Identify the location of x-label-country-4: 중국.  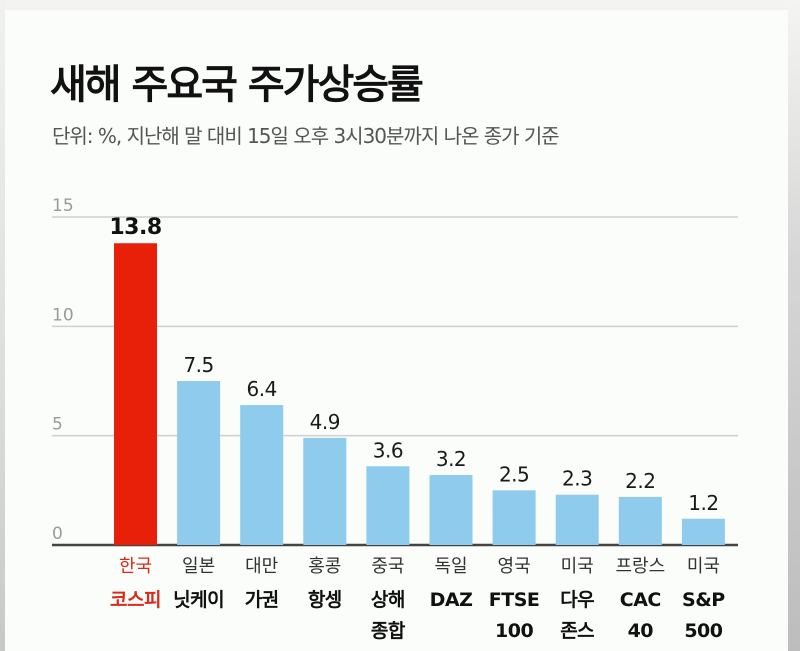
(387, 566).